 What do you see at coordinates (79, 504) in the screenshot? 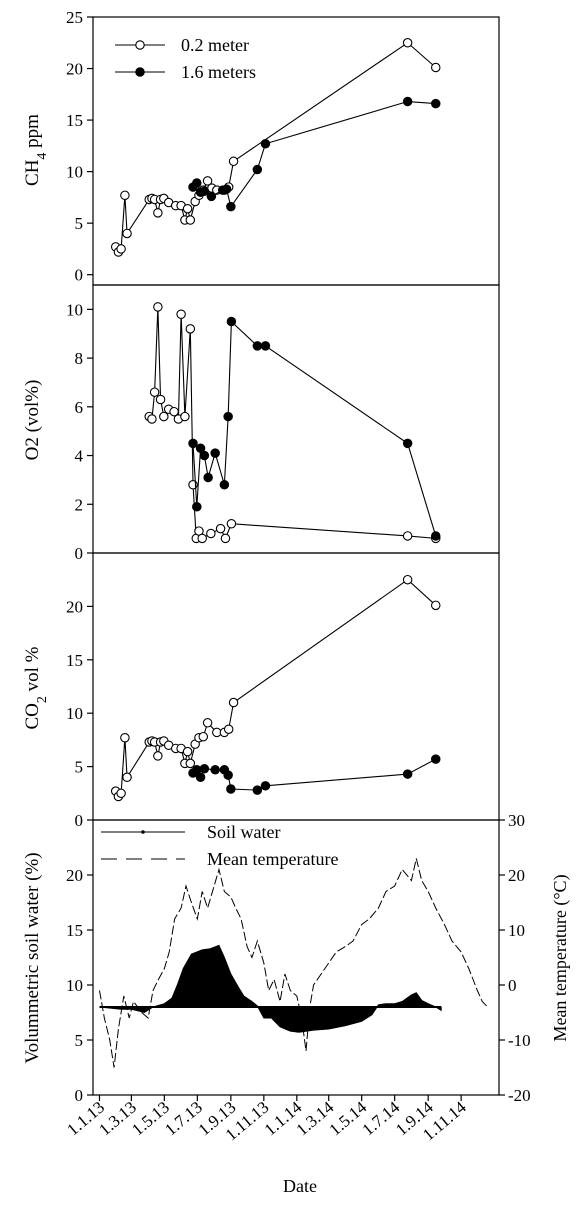
I see `y-tick-label: 2` at bounding box center [79, 504].